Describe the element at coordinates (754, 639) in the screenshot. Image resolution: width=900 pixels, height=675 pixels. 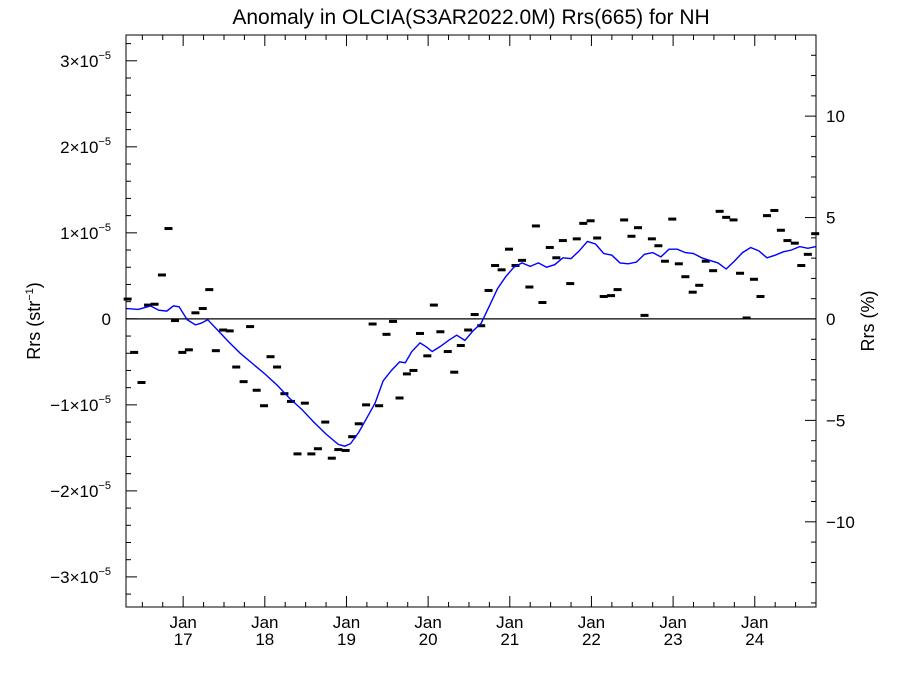
I see `x-tick-year: 24` at that location.